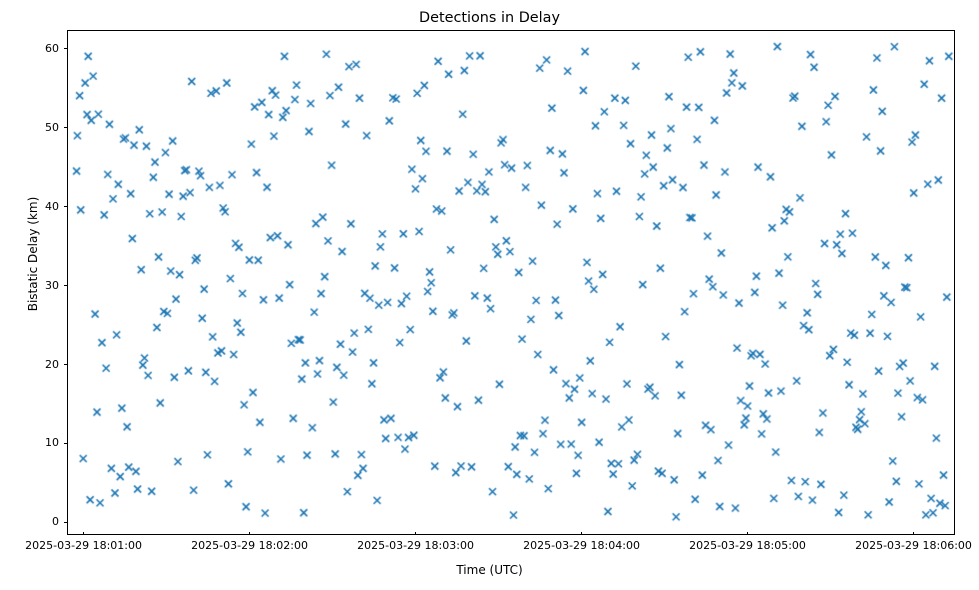 This screenshot has width=979, height=590. Describe the element at coordinates (55, 522) in the screenshot. I see `y-tick-label: 0` at that location.